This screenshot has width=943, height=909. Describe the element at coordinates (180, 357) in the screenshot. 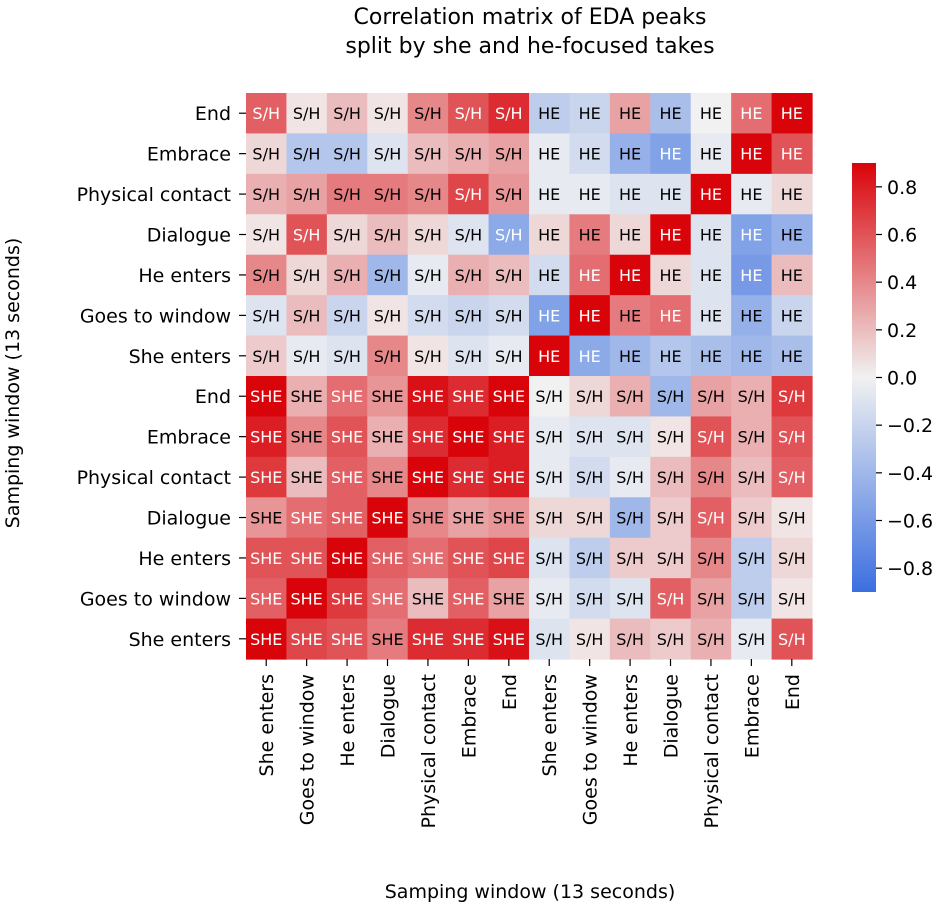

I see `y-tick-label: She enters` at that location.